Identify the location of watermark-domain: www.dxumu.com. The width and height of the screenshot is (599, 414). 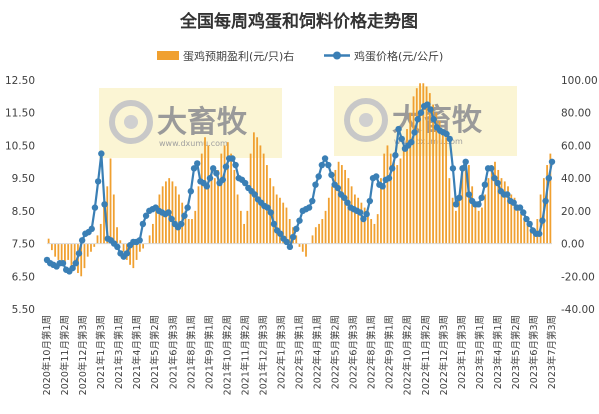
(428, 141).